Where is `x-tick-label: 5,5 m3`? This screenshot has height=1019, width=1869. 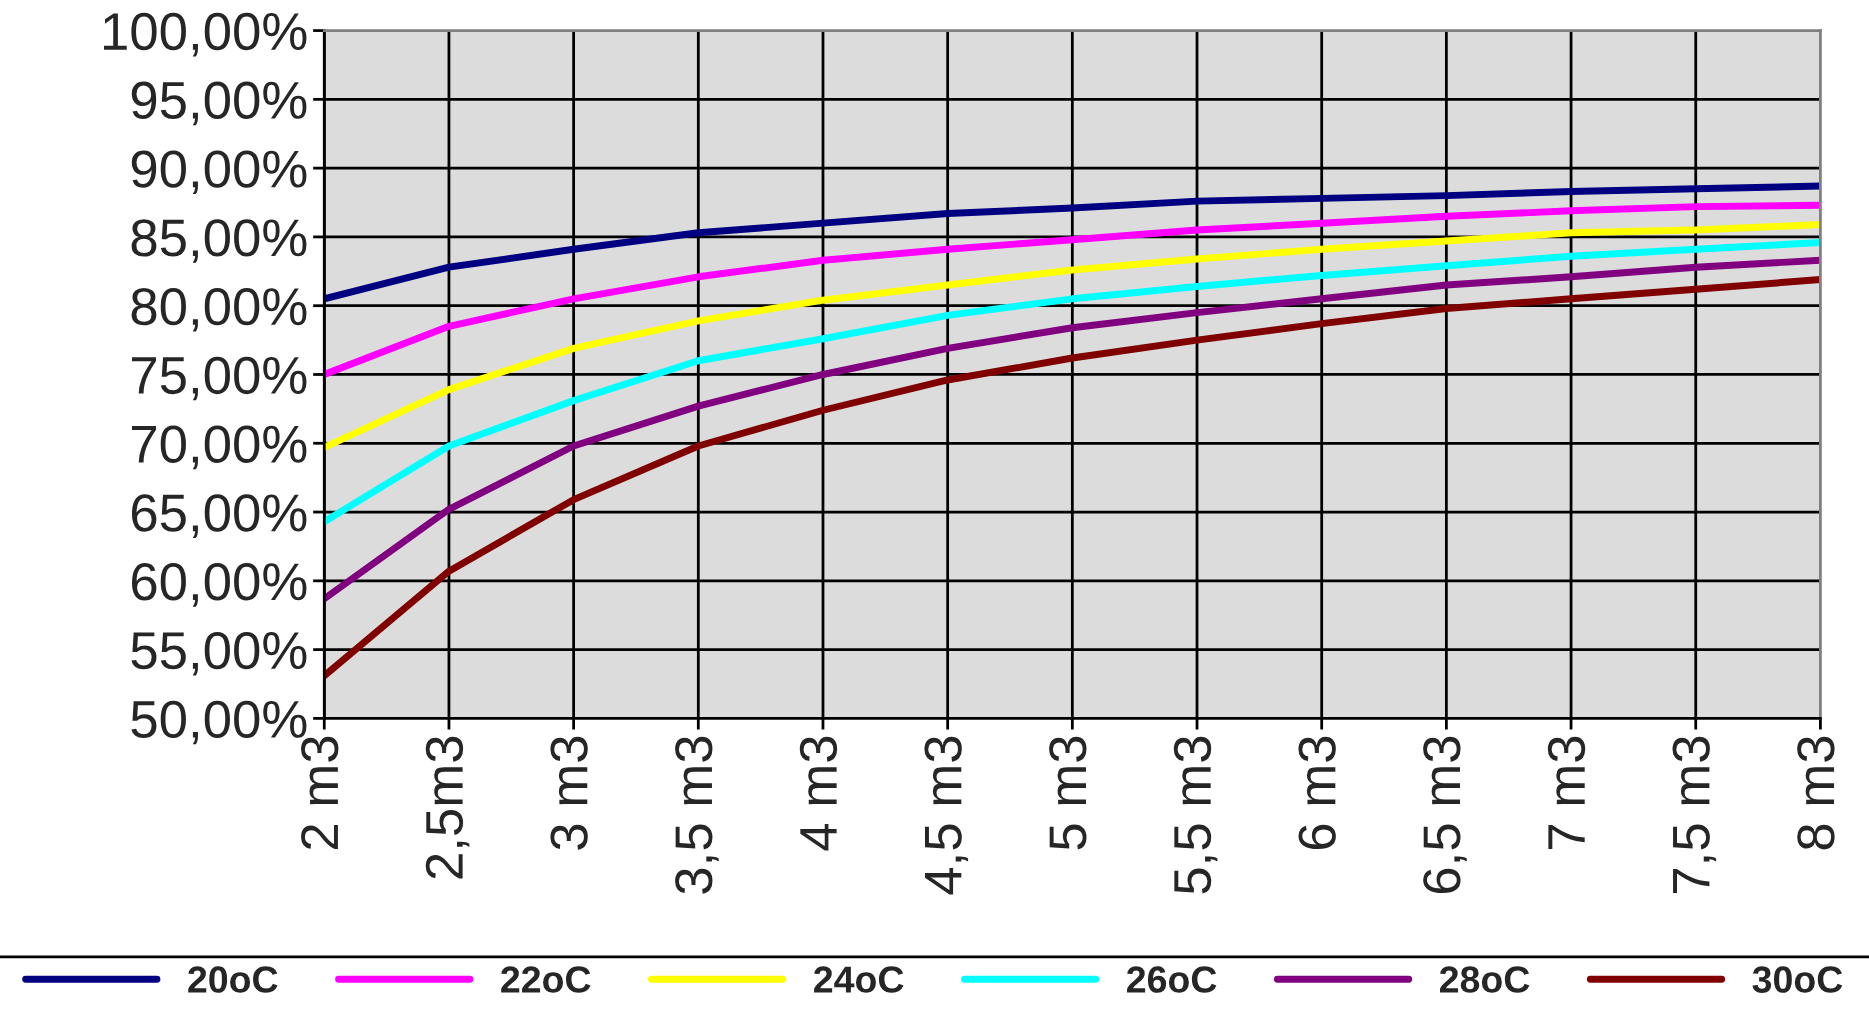
x-tick-label: 5,5 m3 is located at coordinates (1195, 815).